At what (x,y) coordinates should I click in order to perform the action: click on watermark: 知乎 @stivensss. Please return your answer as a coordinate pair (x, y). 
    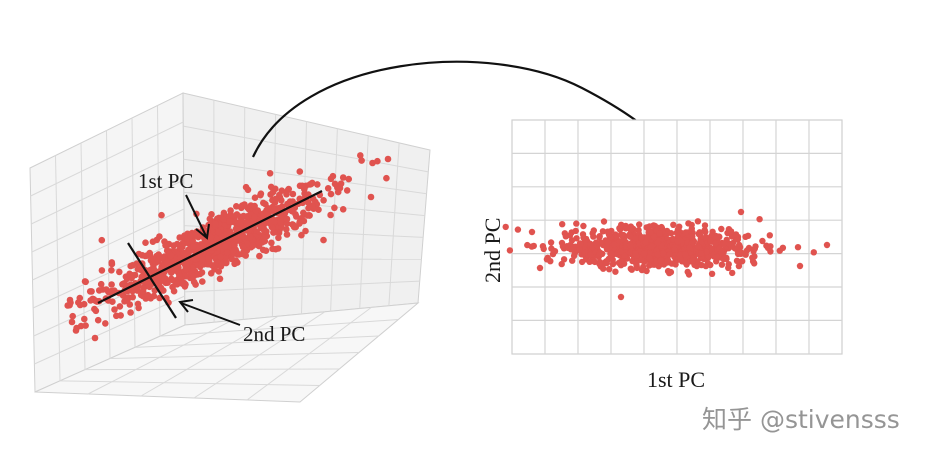
    Looking at the image, I should click on (801, 419).